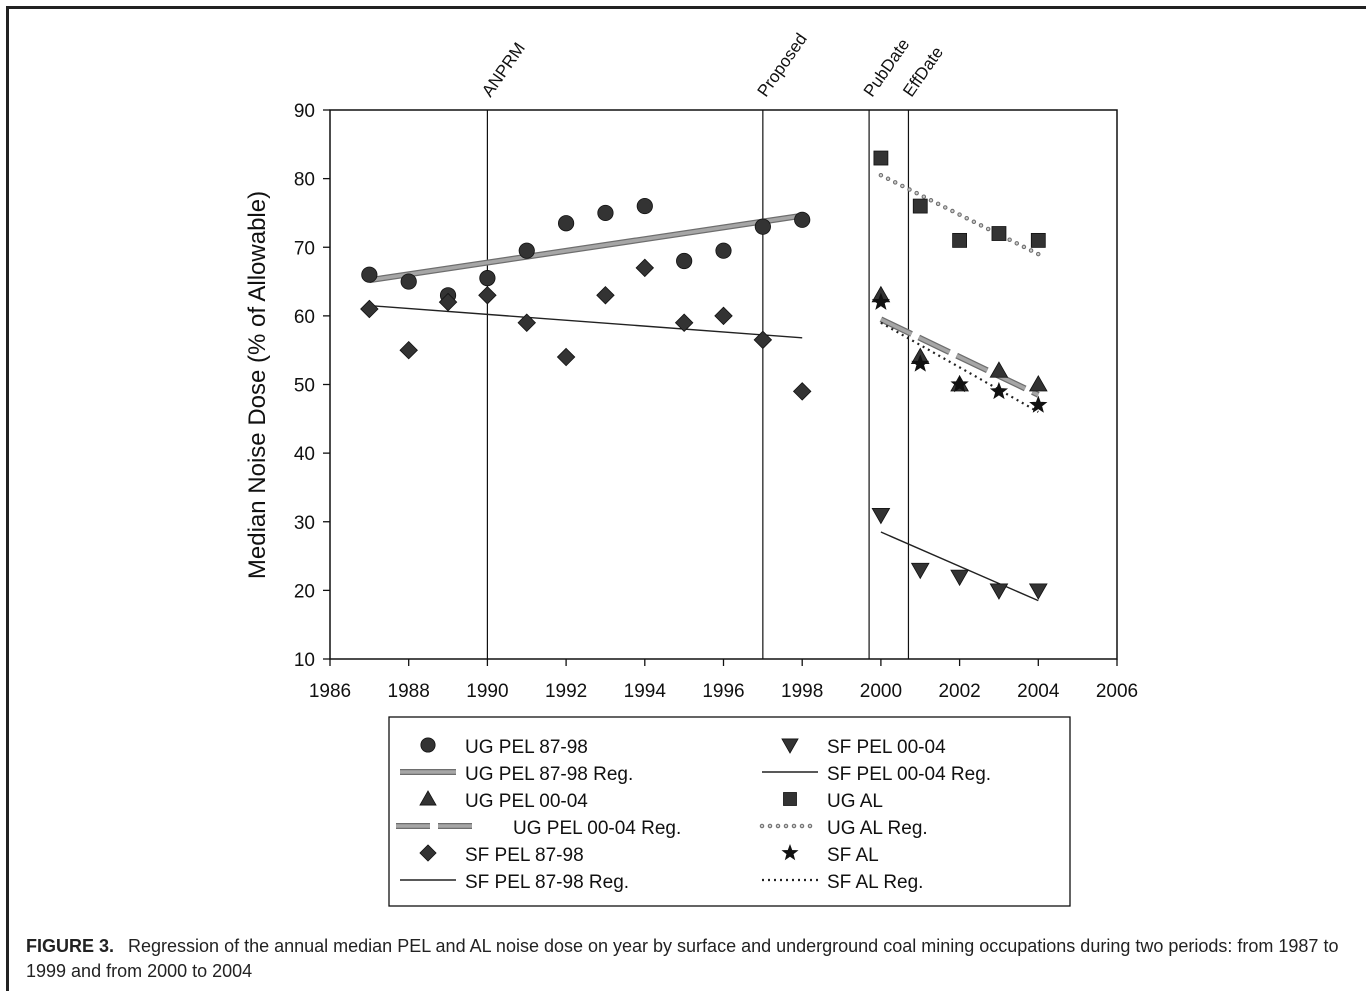 Image resolution: width=1372 pixels, height=997 pixels. What do you see at coordinates (645, 691) in the screenshot?
I see `x-tick-label: 1994` at bounding box center [645, 691].